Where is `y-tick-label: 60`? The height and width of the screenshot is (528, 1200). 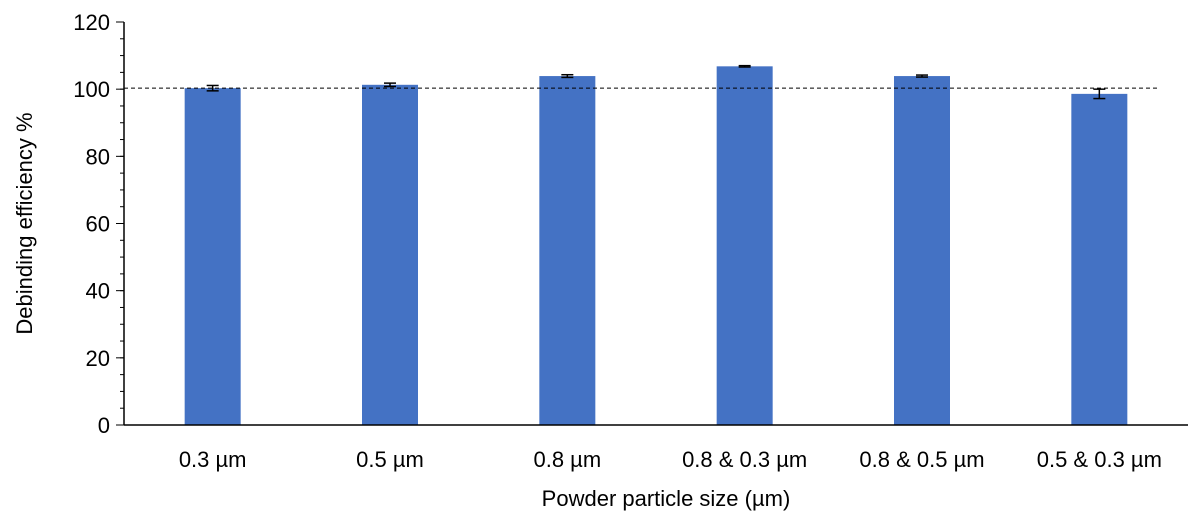
y-tick-label: 60 is located at coordinates (98, 224).